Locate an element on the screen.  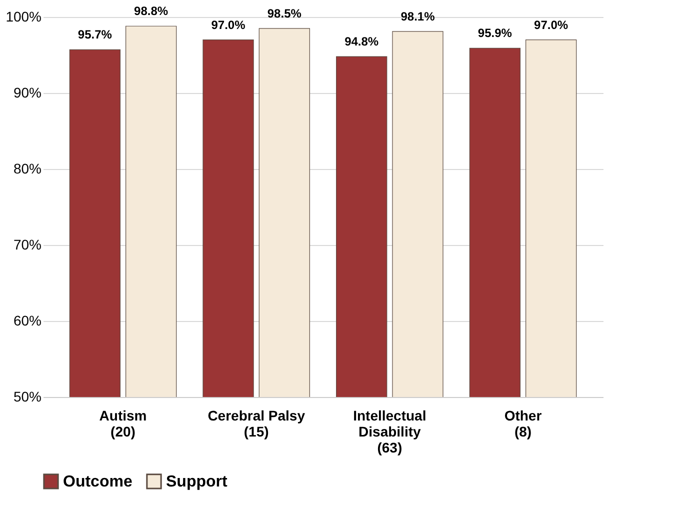
y-tick-label: 80% is located at coordinates (27, 168).